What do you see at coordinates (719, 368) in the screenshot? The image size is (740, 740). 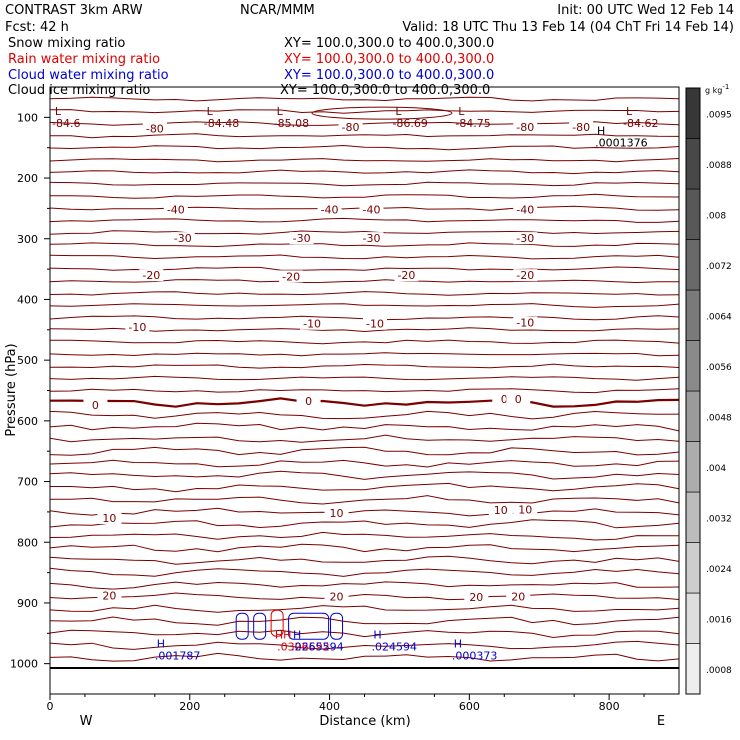 I see `colorbar-label: .0056` at bounding box center [719, 368].